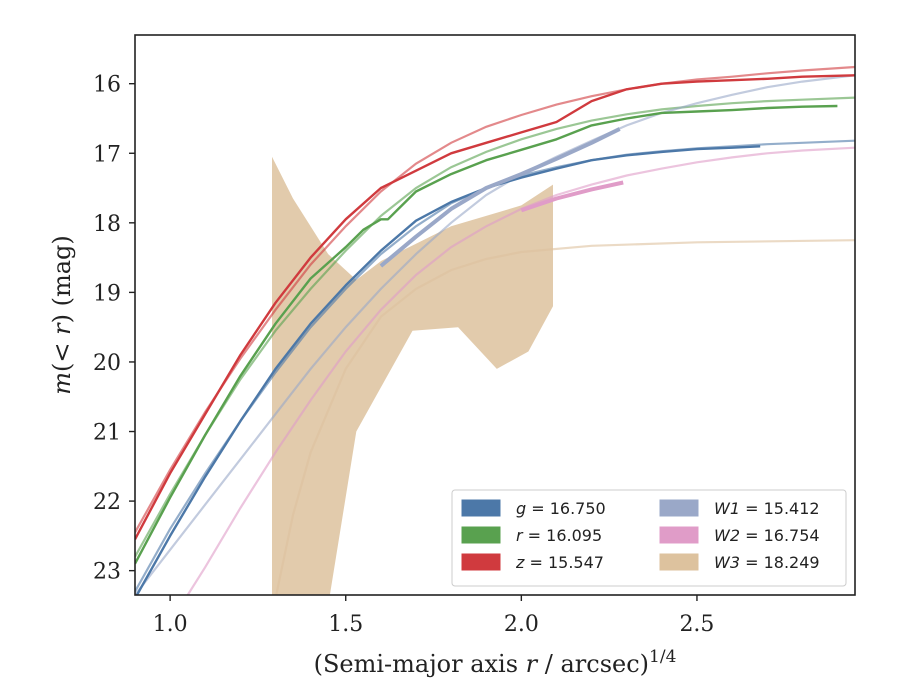  Describe the element at coordinates (679, 508) in the screenshot. I see `legend-swatch-w1` at that location.